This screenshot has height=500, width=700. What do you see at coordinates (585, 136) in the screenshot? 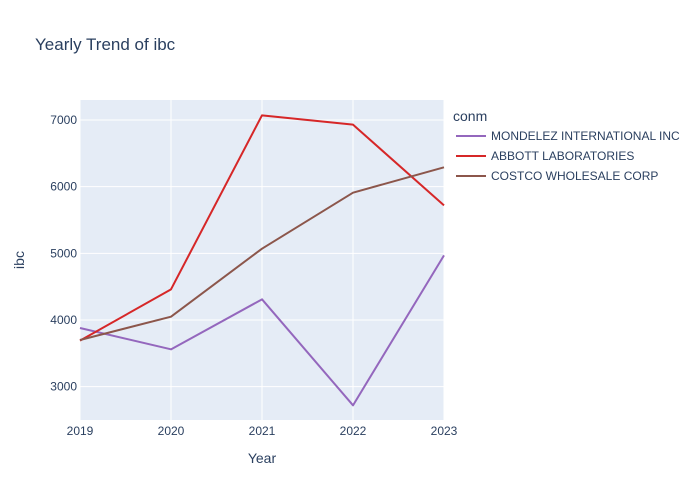
I see `legend-label: MONDELEZ INTERNATIONAL INC` at bounding box center [585, 136].